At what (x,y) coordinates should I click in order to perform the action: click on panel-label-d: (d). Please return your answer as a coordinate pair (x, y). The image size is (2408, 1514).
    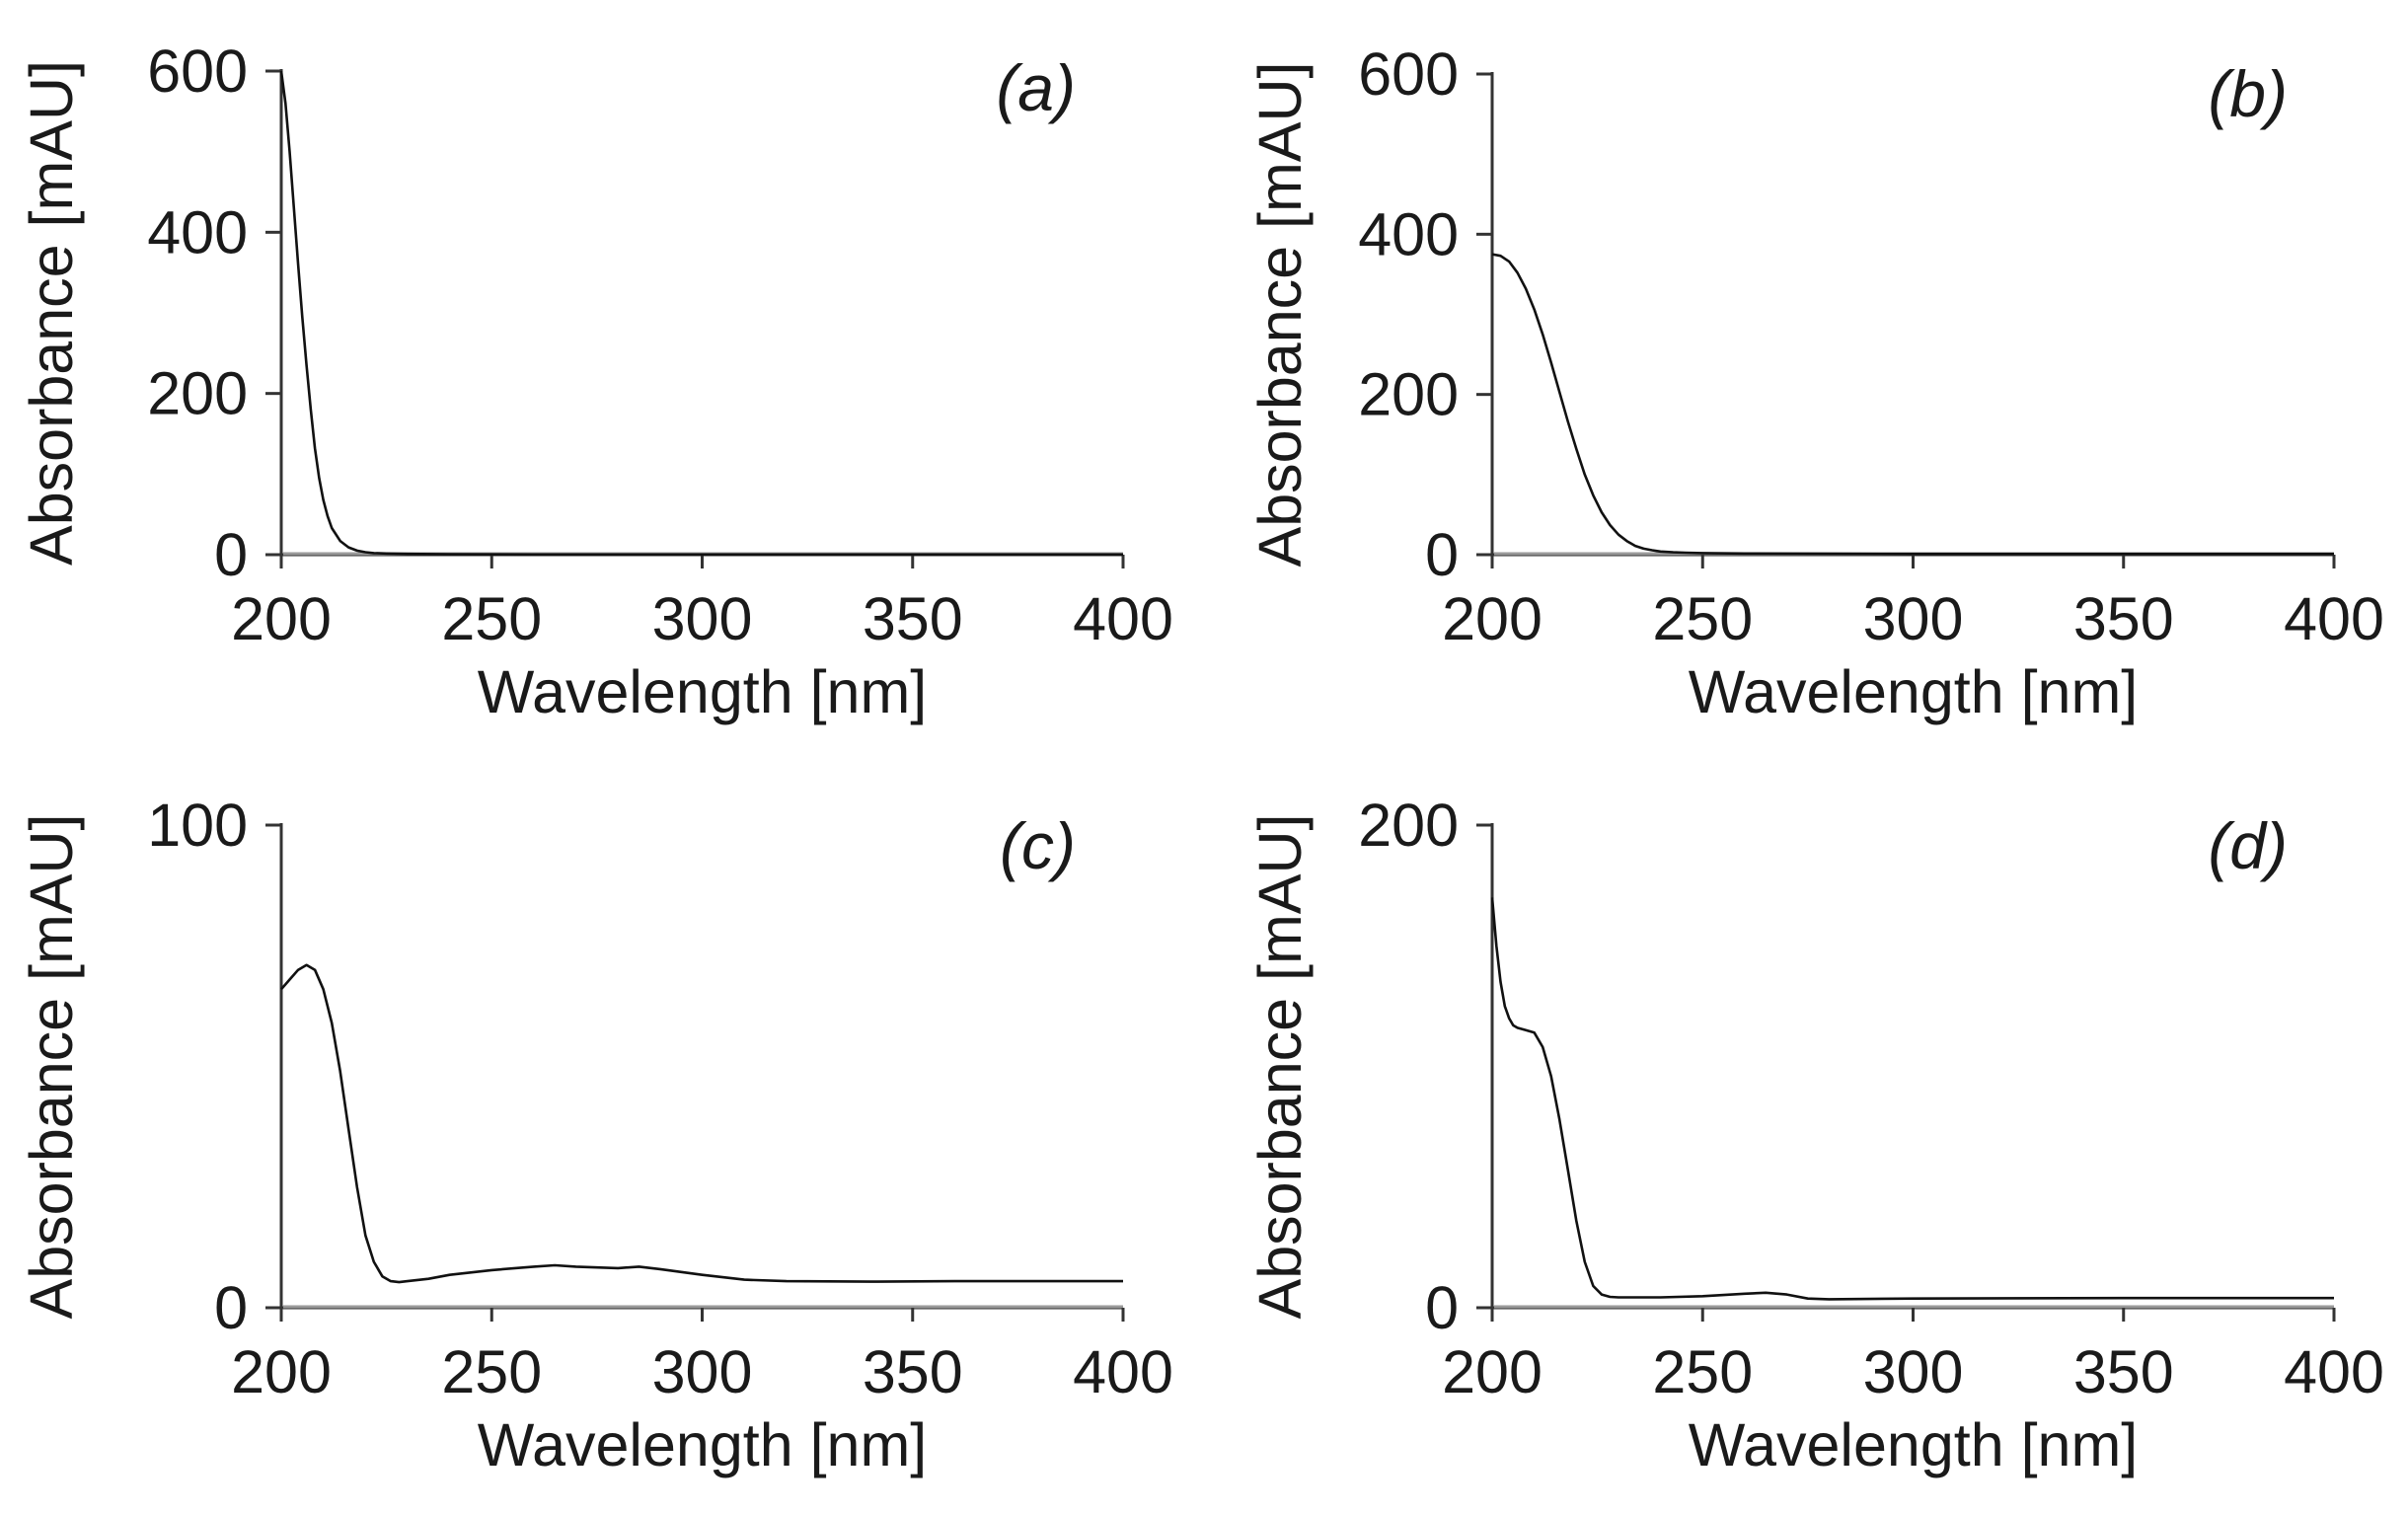
    Looking at the image, I should click on (2248, 845).